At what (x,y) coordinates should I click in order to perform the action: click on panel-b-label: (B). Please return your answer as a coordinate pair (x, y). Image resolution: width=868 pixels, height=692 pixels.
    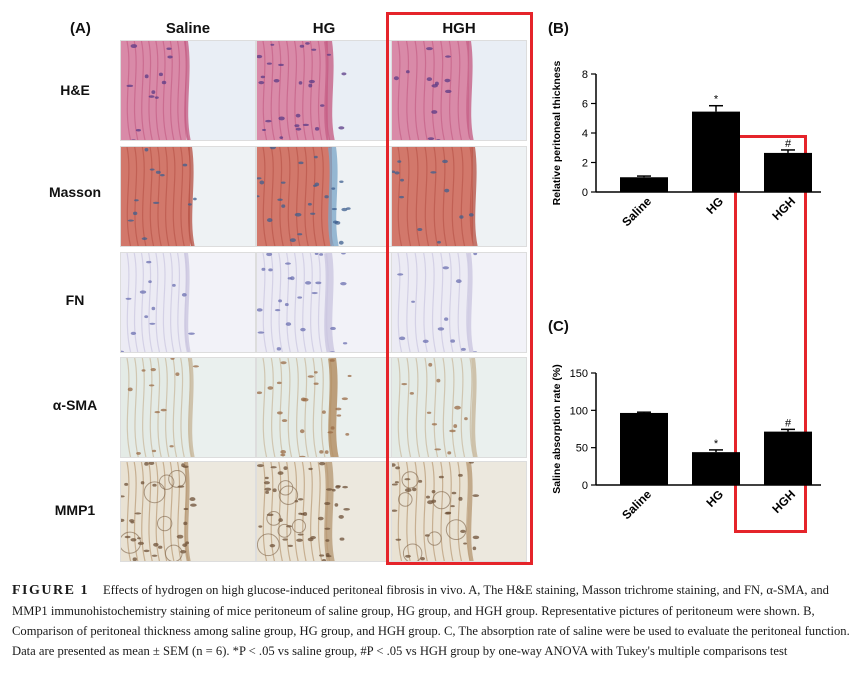
    Looking at the image, I should click on (558, 28).